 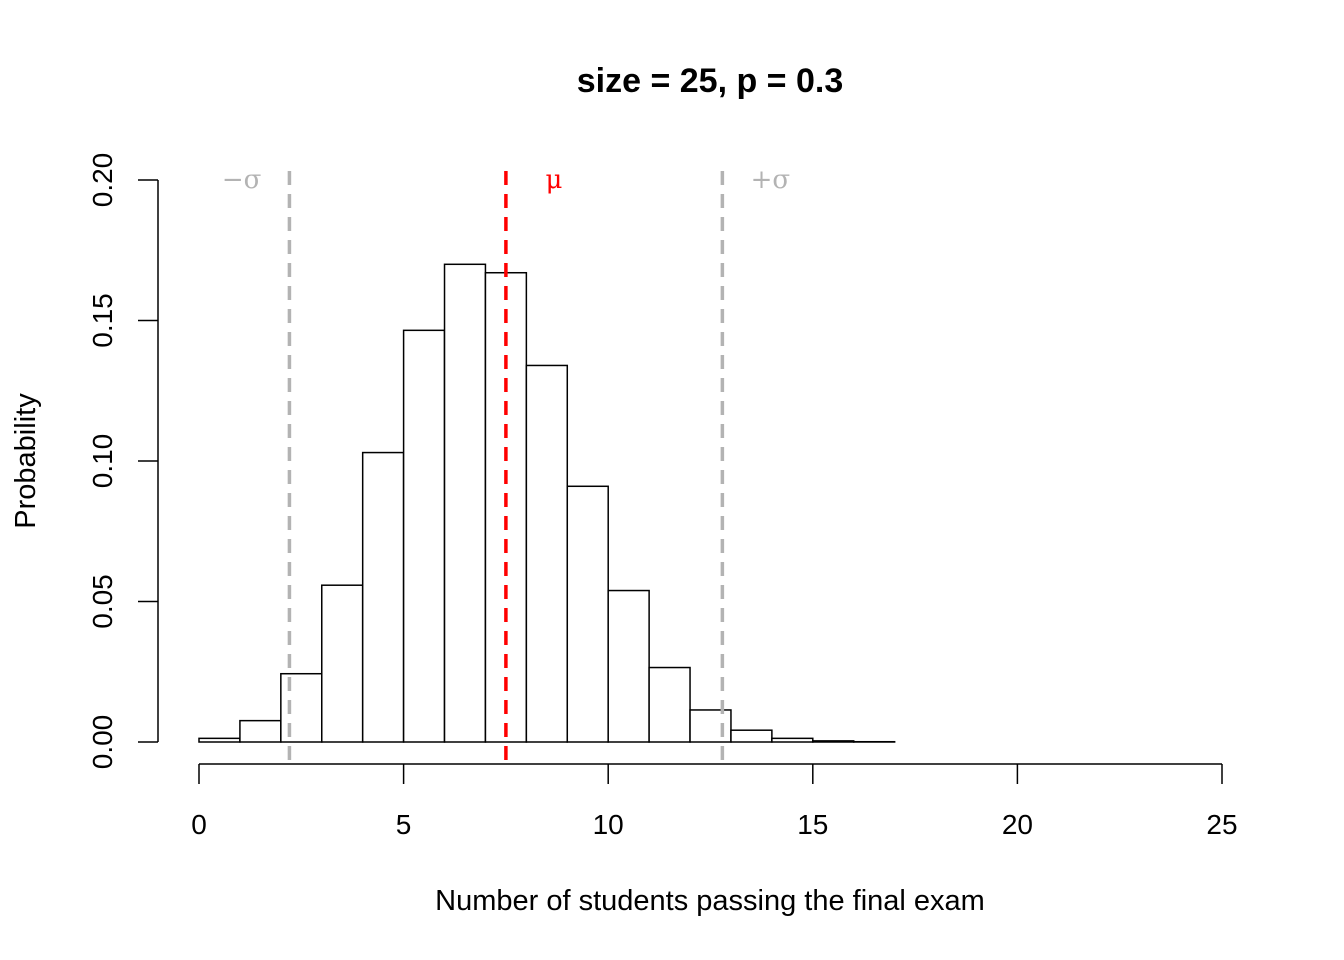 What do you see at coordinates (553, 180) in the screenshot?
I see `mu-label: μ` at bounding box center [553, 180].